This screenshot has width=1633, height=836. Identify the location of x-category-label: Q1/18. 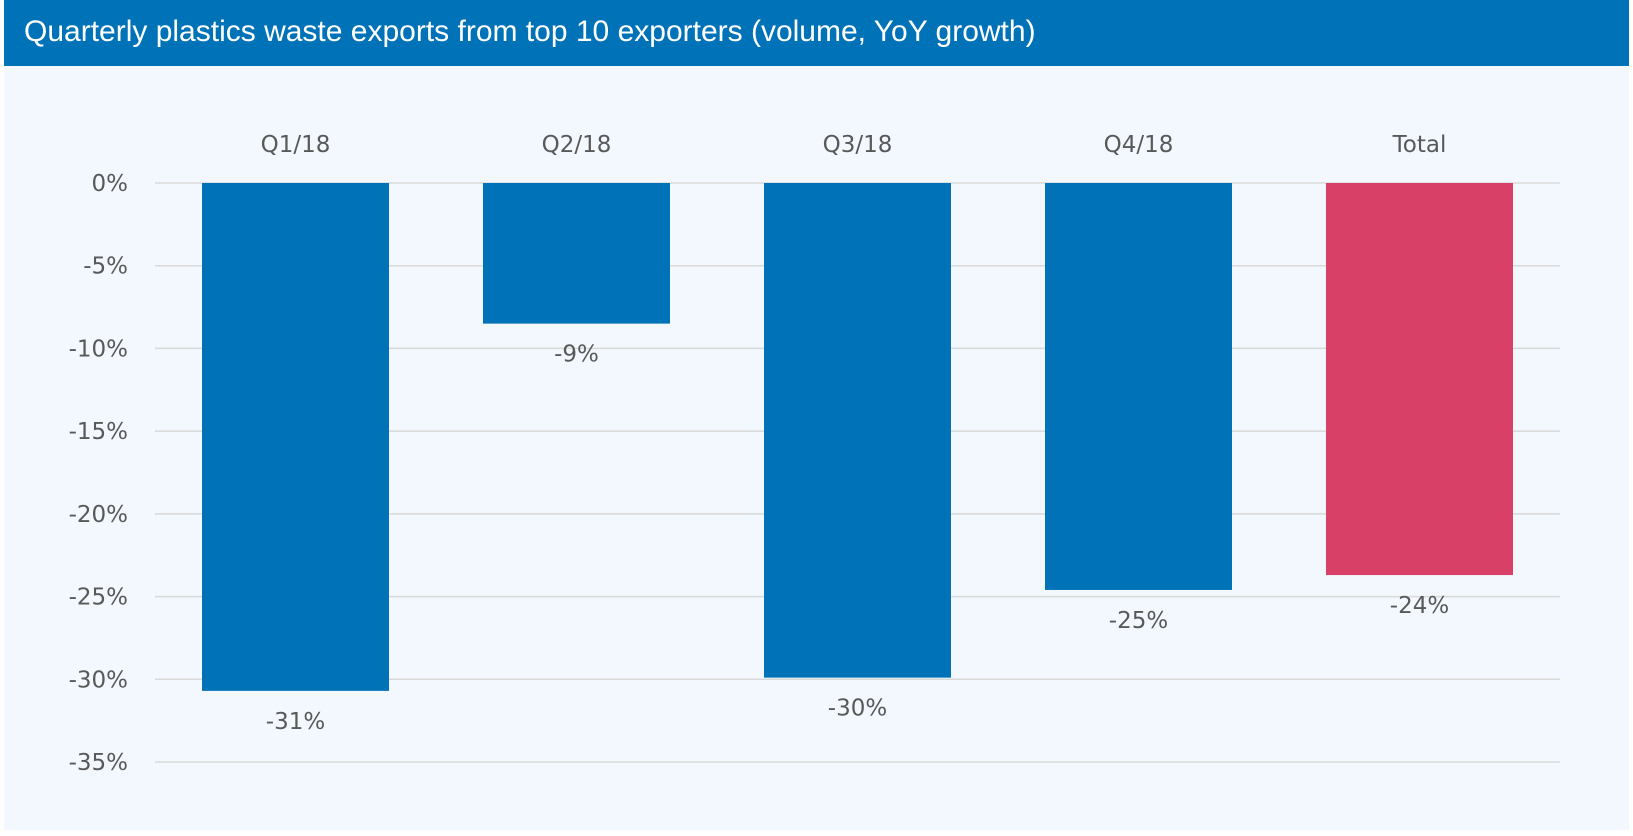
(296, 145).